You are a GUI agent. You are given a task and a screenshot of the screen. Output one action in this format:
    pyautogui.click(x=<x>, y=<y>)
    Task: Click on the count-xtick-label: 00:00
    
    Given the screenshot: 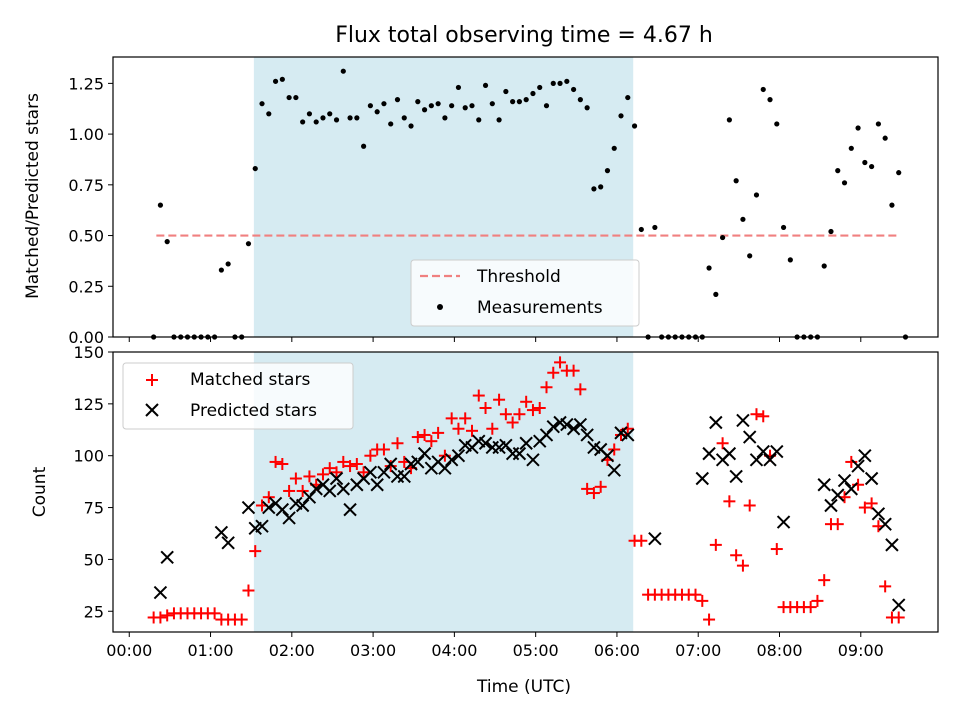 What is the action you would take?
    pyautogui.click(x=129, y=650)
    